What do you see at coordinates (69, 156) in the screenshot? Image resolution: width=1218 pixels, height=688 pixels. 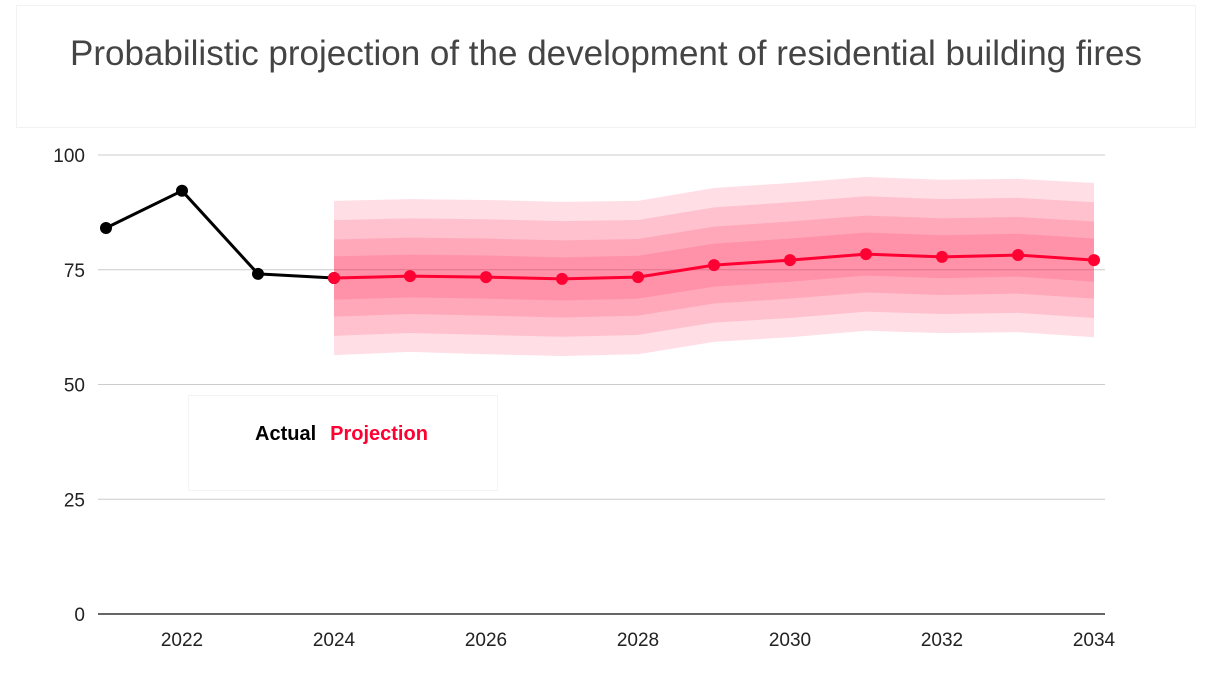 I see `y-tick-label: 100` at bounding box center [69, 156].